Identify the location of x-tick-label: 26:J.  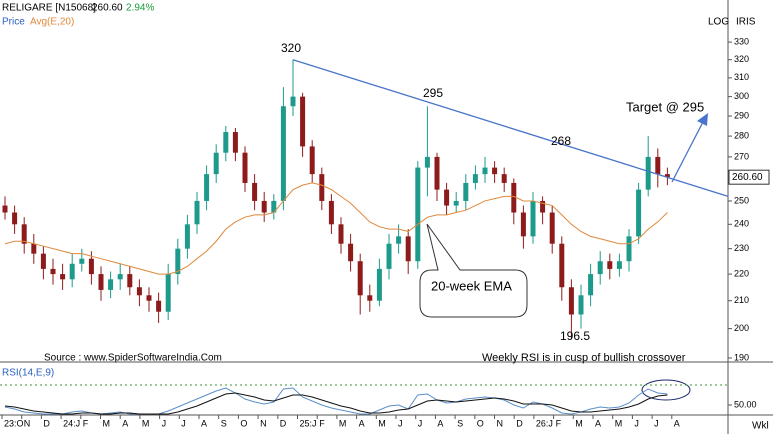
(544, 423).